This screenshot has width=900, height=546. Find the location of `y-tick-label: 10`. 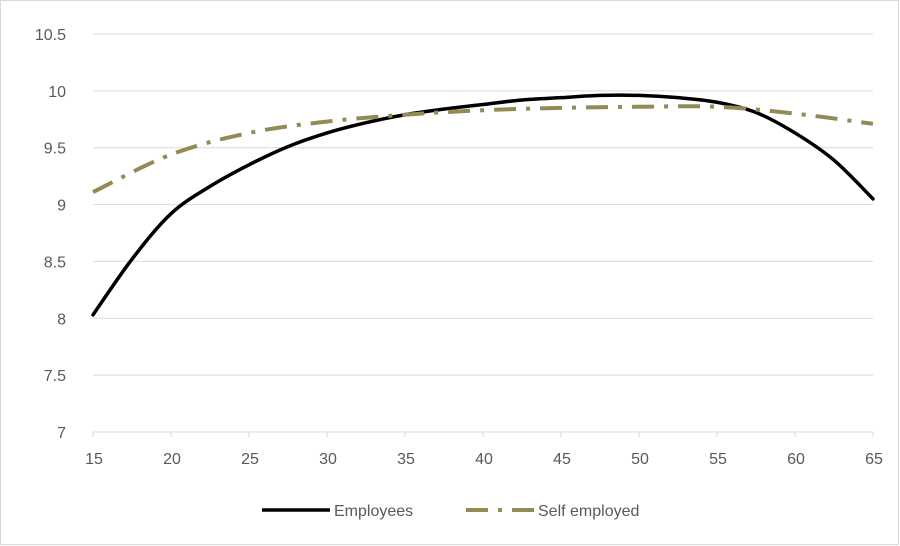

y-tick-label: 10 is located at coordinates (57, 92).